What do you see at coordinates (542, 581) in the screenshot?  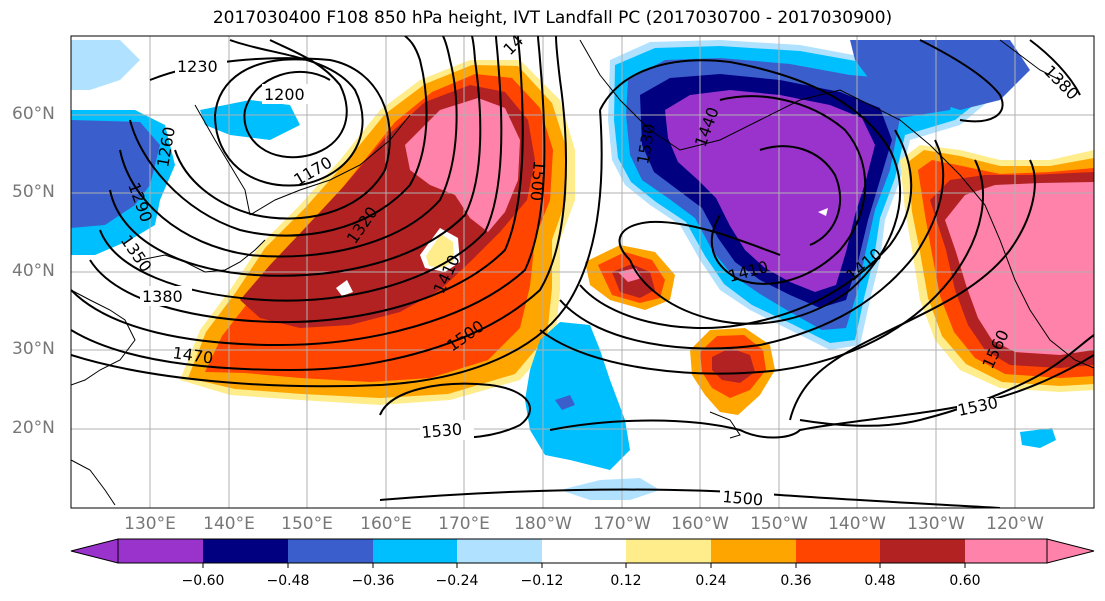 I see `colorbar-tick: −0.12` at bounding box center [542, 581].